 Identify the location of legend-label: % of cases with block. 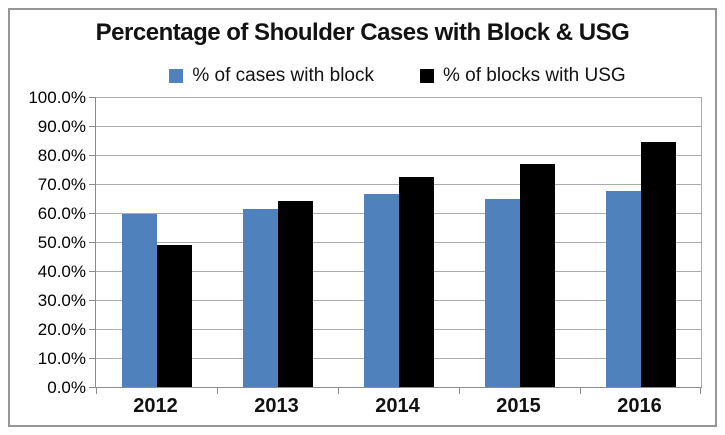
(283, 75).